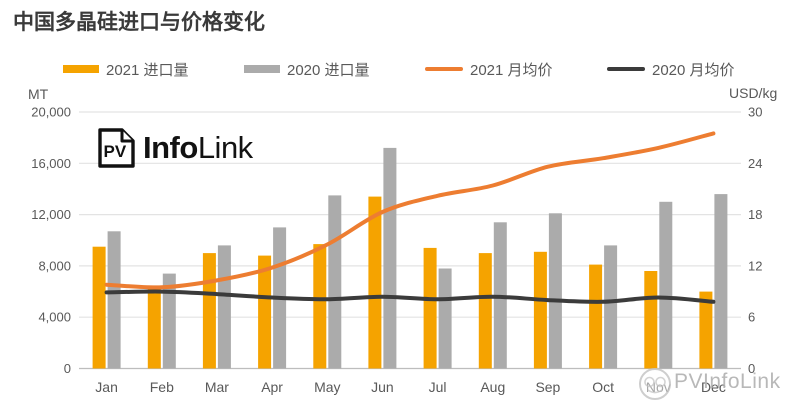  Describe the element at coordinates (755, 163) in the screenshot. I see `right-axis-tick-label: 24` at that location.